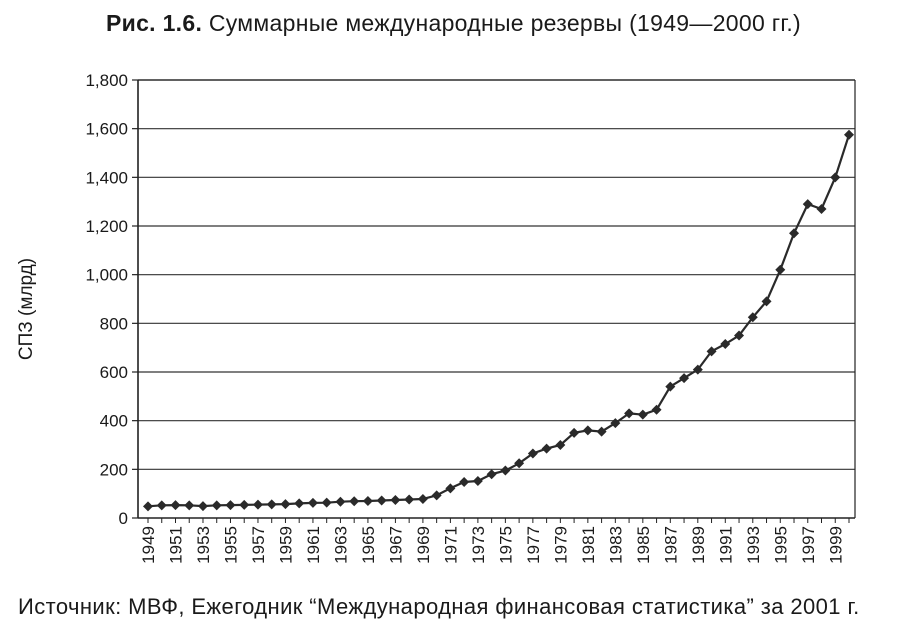  What do you see at coordinates (114, 421) in the screenshot?
I see `y-tick-label: 400` at bounding box center [114, 421].